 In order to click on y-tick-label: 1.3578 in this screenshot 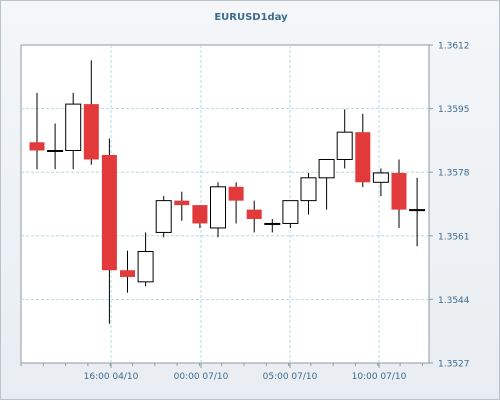, I will do `click(454, 174)`.